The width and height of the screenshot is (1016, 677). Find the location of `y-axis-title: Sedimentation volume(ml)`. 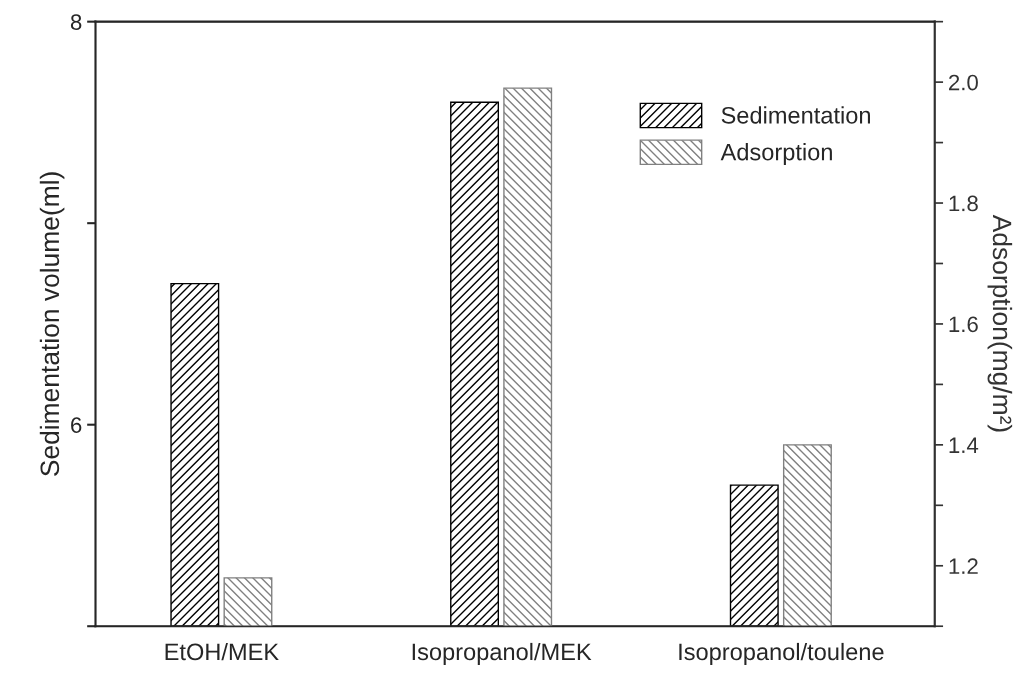

y-axis-title: Sedimentation volume(ml) is located at coordinates (52, 324).